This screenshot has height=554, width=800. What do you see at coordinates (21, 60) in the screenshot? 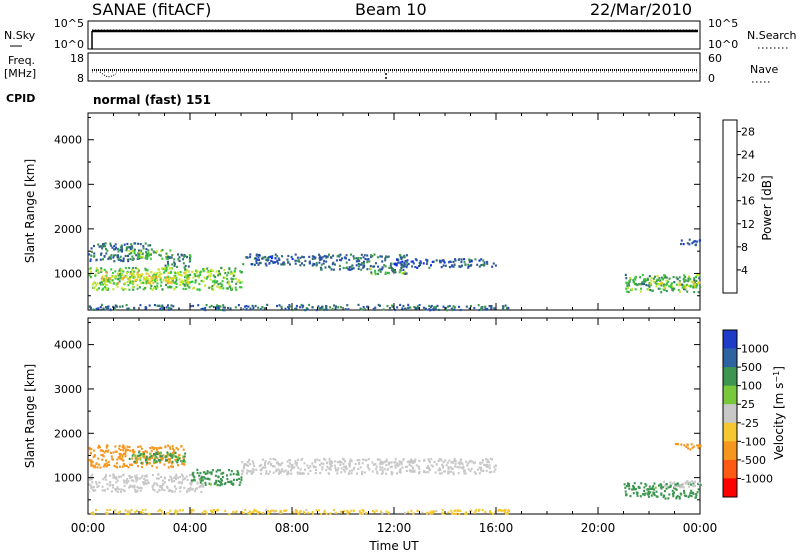
I see `freq-label: Freq.` at bounding box center [21, 60].